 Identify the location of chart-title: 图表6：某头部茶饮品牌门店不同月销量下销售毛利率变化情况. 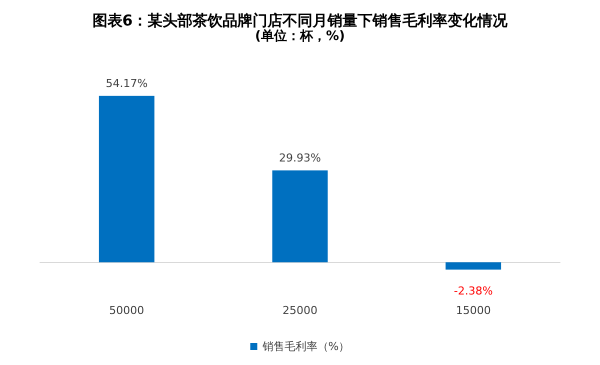
(300, 21).